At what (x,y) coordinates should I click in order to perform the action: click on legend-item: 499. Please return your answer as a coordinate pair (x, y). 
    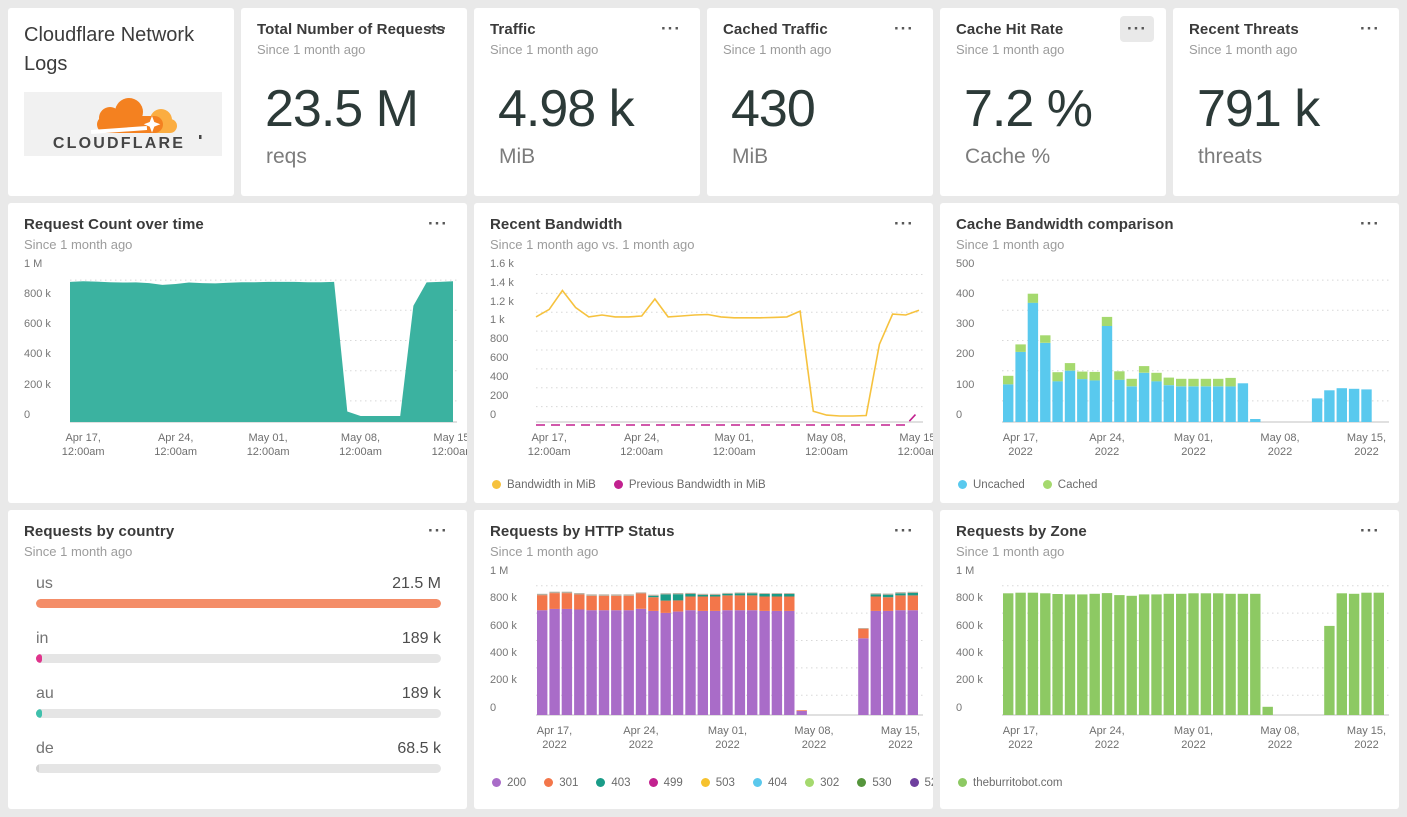
    Looking at the image, I should click on (665, 782).